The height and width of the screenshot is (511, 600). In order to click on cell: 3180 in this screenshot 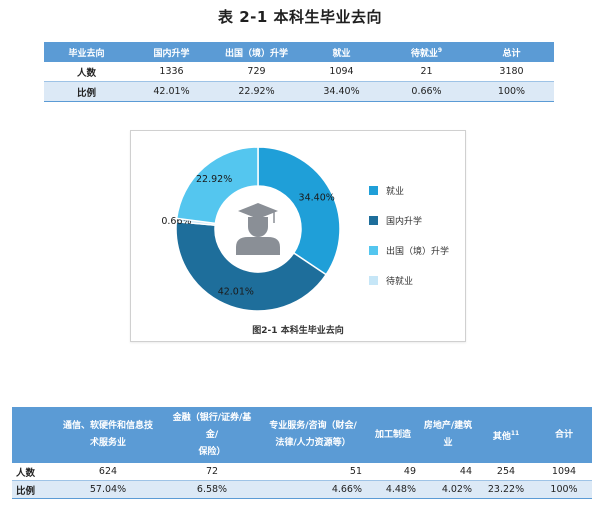, I will do `click(511, 72)`.